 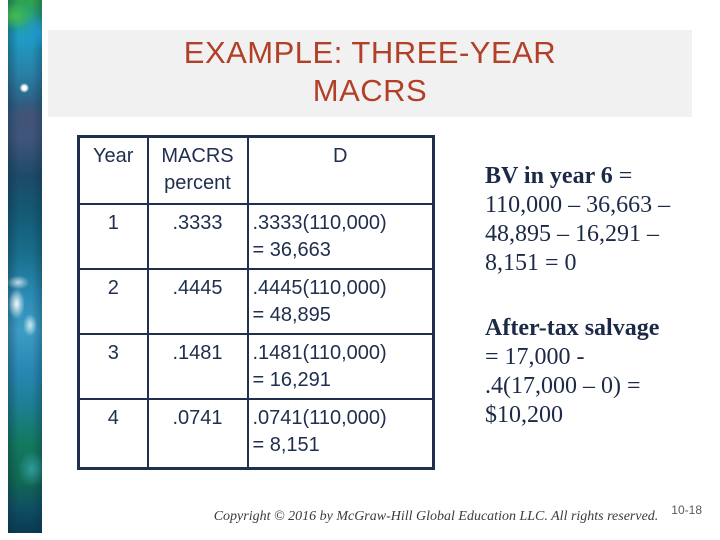 What do you see at coordinates (524, 415) in the screenshot?
I see `after-tax-salvage-line: $10,200` at bounding box center [524, 415].